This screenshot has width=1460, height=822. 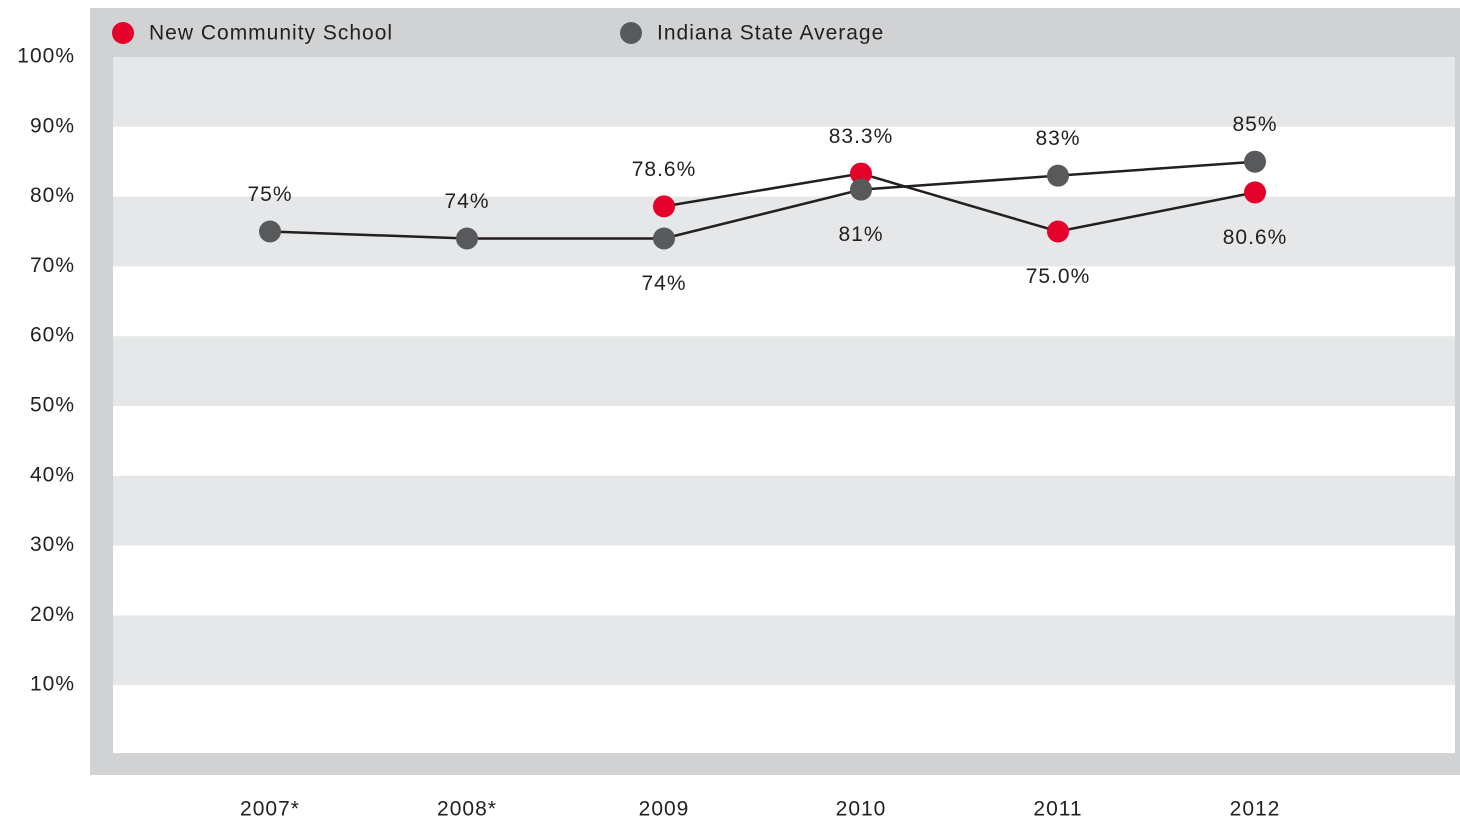 What do you see at coordinates (1058, 276) in the screenshot?
I see `data-label: 75.0%` at bounding box center [1058, 276].